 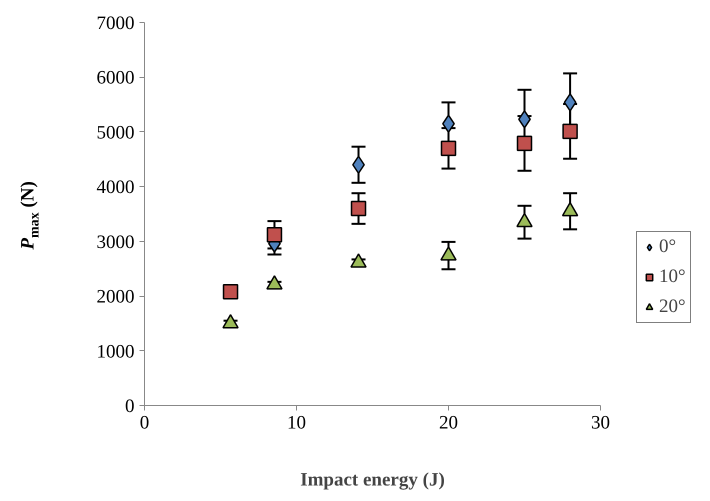 I want to click on y-tick-label: 6000, so click(x=115, y=78).